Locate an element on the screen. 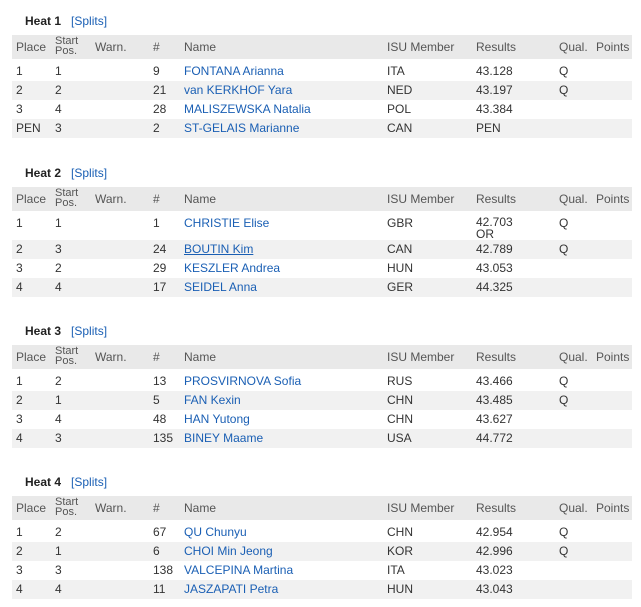 The height and width of the screenshot is (607, 641). table-row: PEN 3 2 ST-GELAIS Marianne CAN PEN is located at coordinates (322, 128).